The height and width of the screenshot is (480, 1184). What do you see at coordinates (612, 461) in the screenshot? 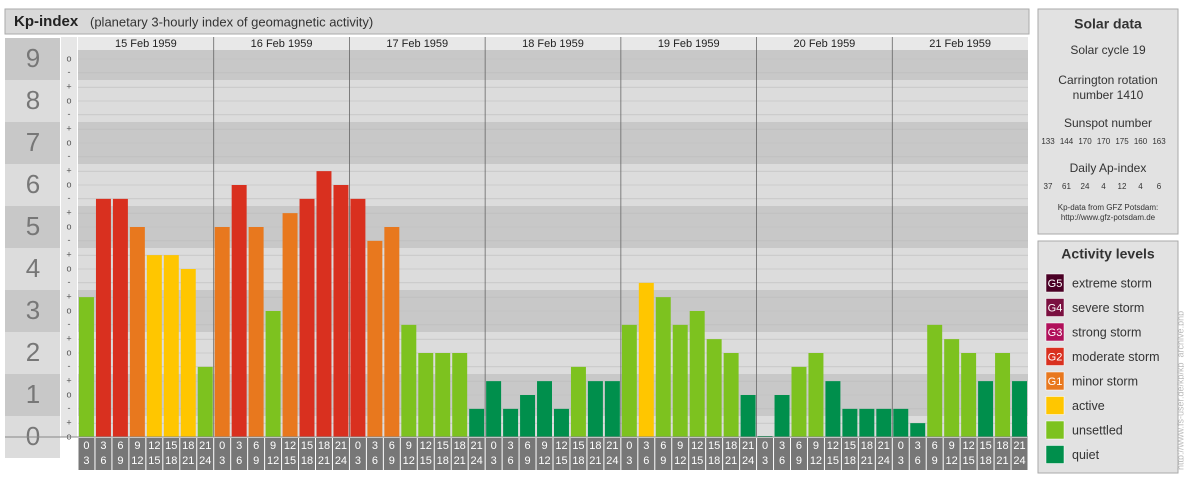
I see `hour-label: 24` at bounding box center [612, 461].